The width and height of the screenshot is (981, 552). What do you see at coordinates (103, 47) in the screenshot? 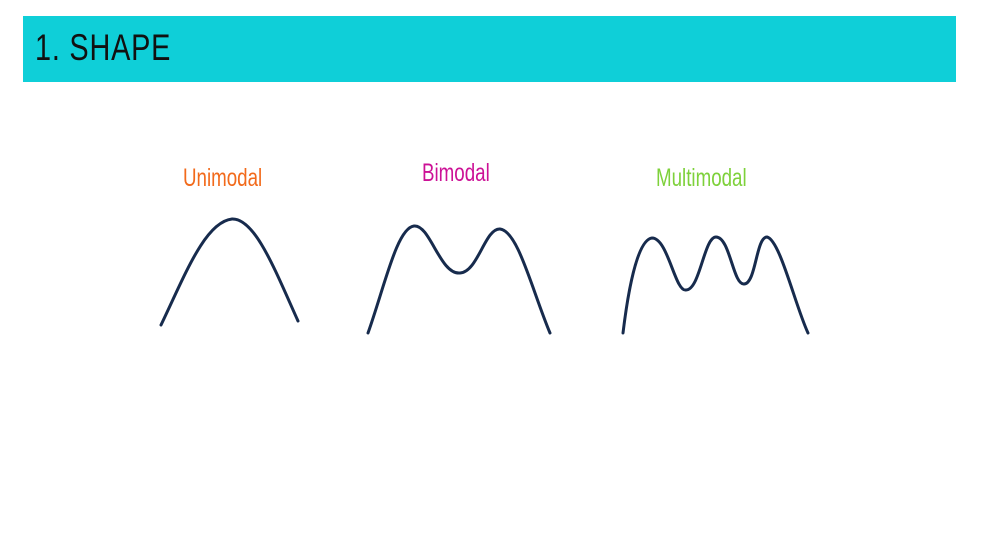
I see `slide-title: 1. SHAPE` at bounding box center [103, 47].